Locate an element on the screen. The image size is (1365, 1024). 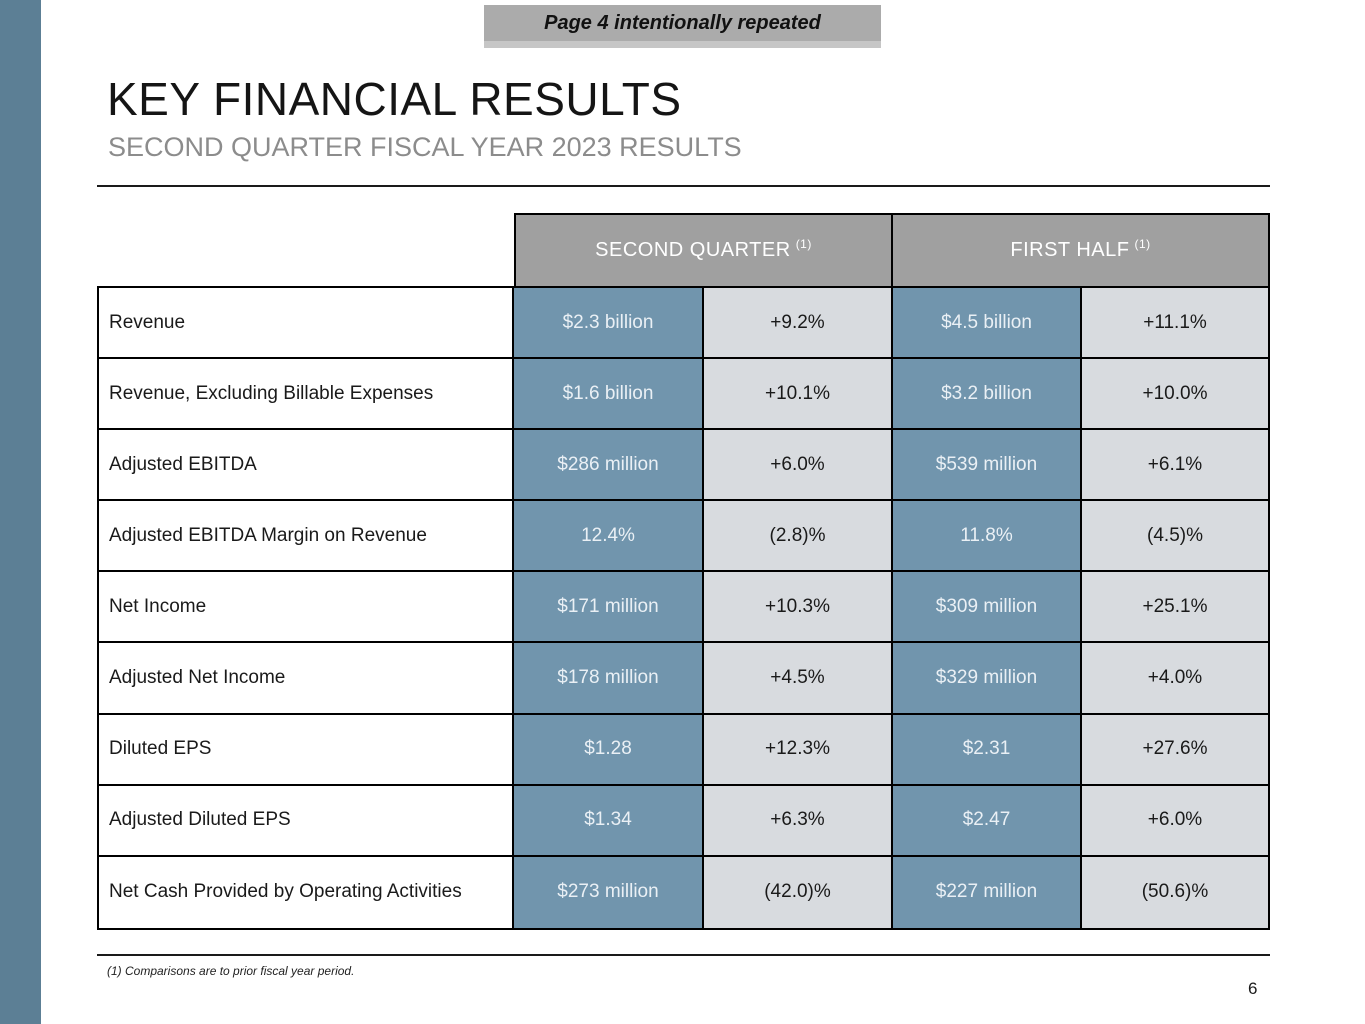
q2-change-cell: +10.3% is located at coordinates (798, 607).